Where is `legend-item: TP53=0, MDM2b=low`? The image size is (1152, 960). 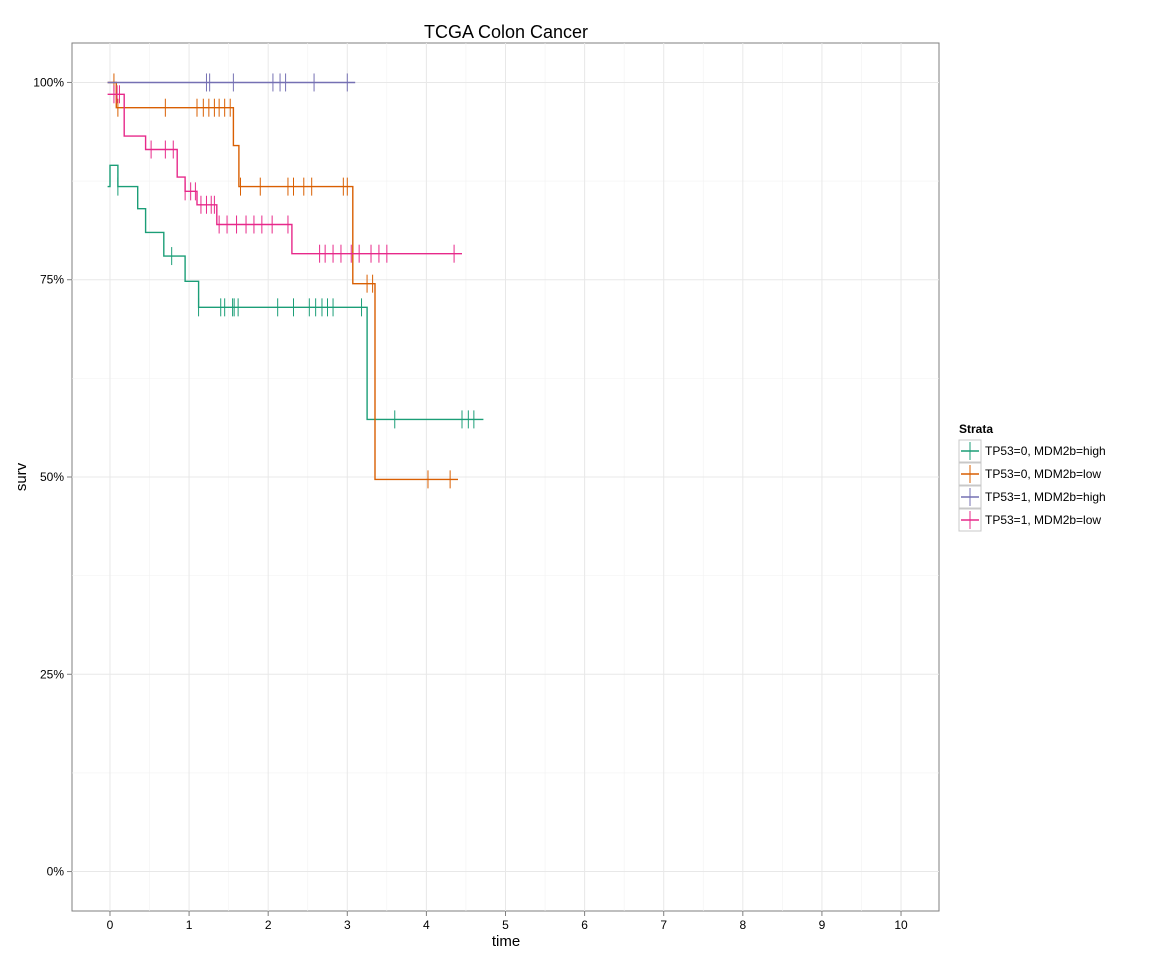 legend-item: TP53=0, MDM2b=low is located at coordinates (1029, 474).